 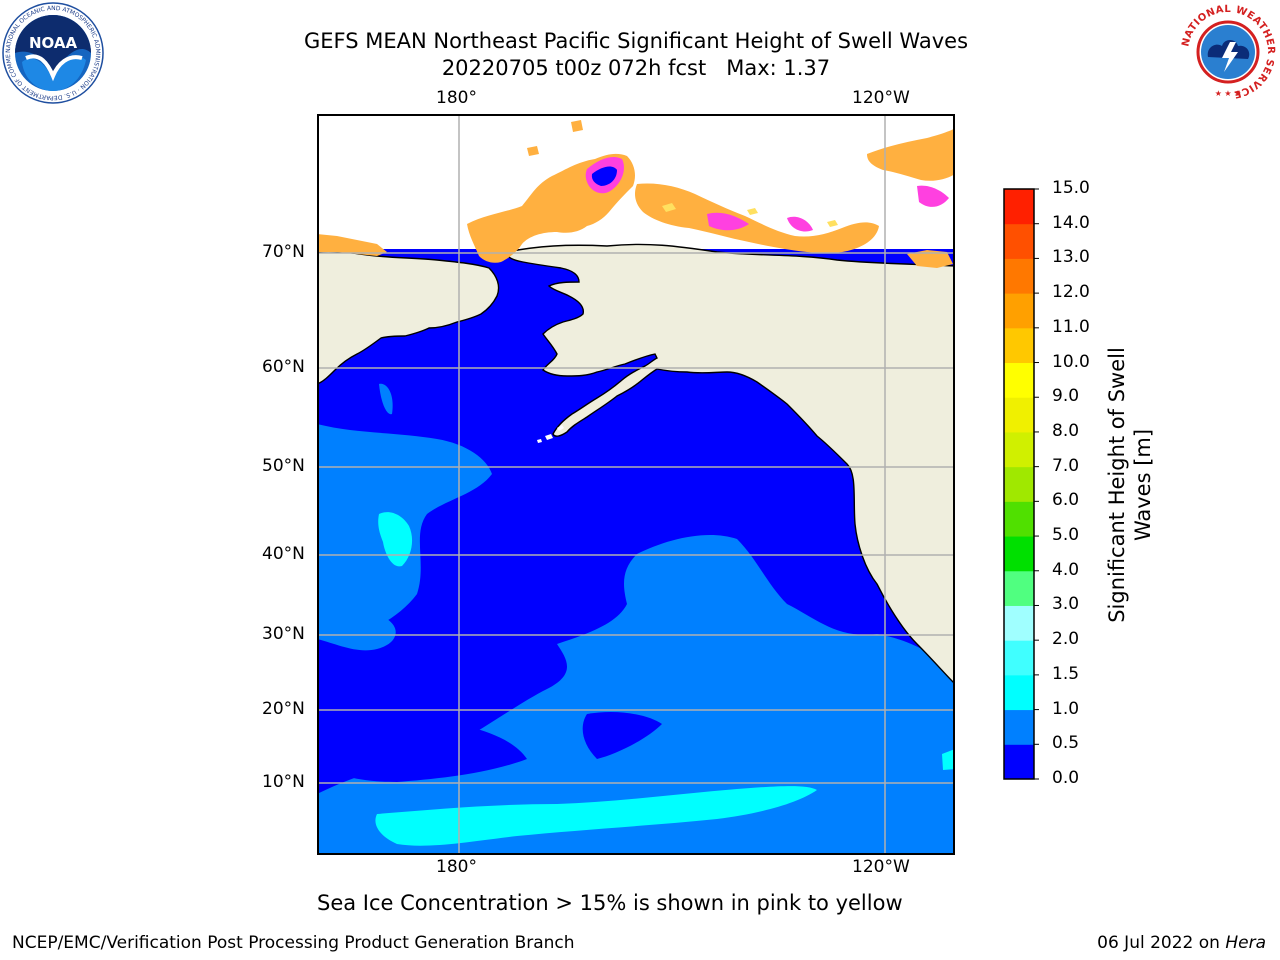 I want to click on footer-date-text: 06 Jul 2022 on, so click(x=1161, y=943).